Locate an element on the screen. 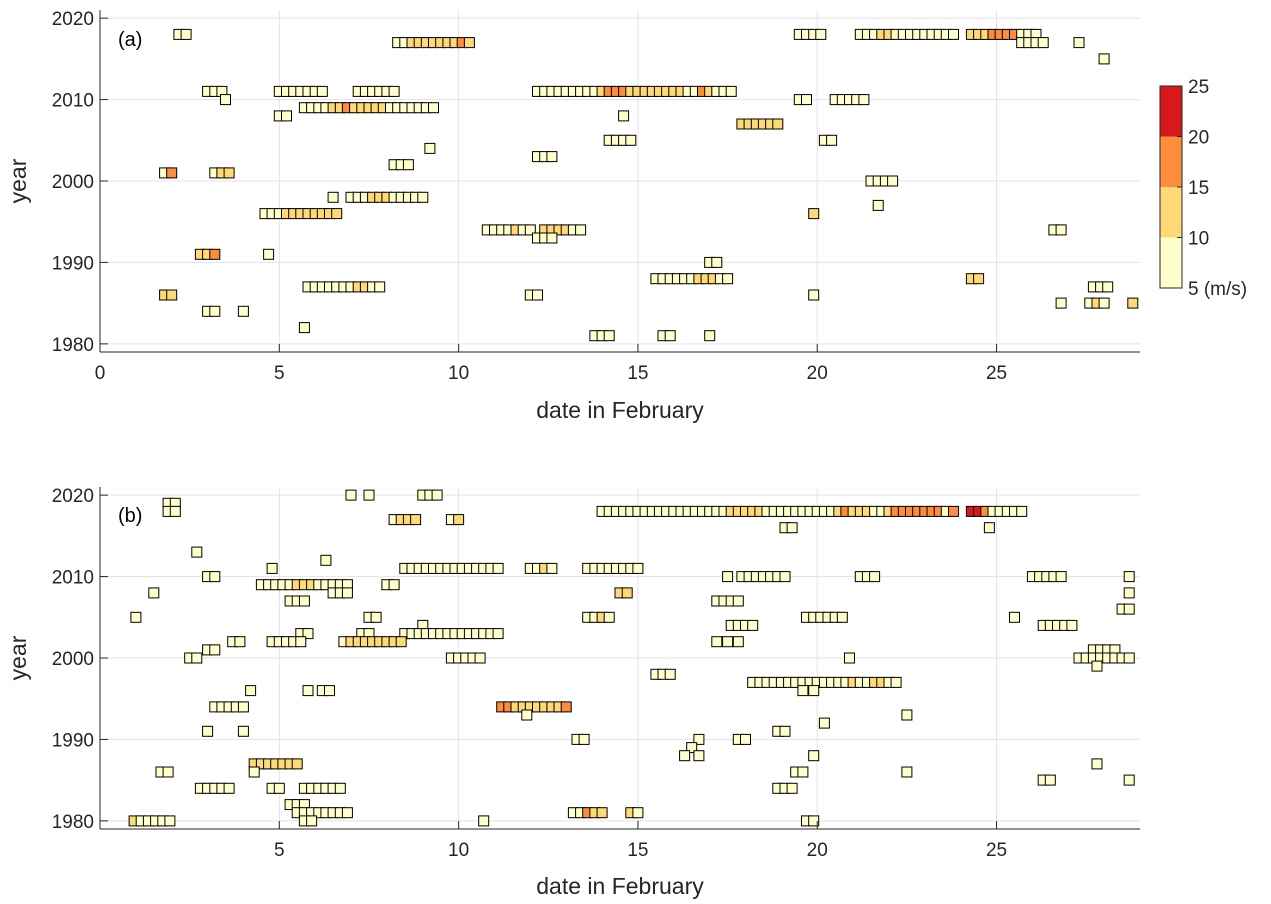 The image size is (1271, 904). x-axis-label-b: date in February is located at coordinates (620, 886).